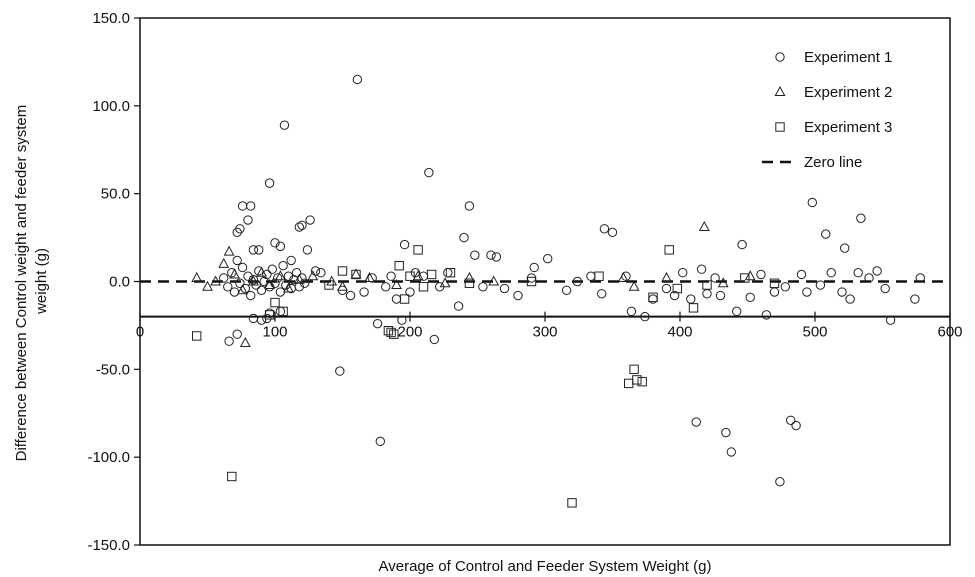 Image resolution: width=975 pixels, height=577 pixels. Describe the element at coordinates (108, 545) in the screenshot. I see `y-tick-label: -150.0` at that location.